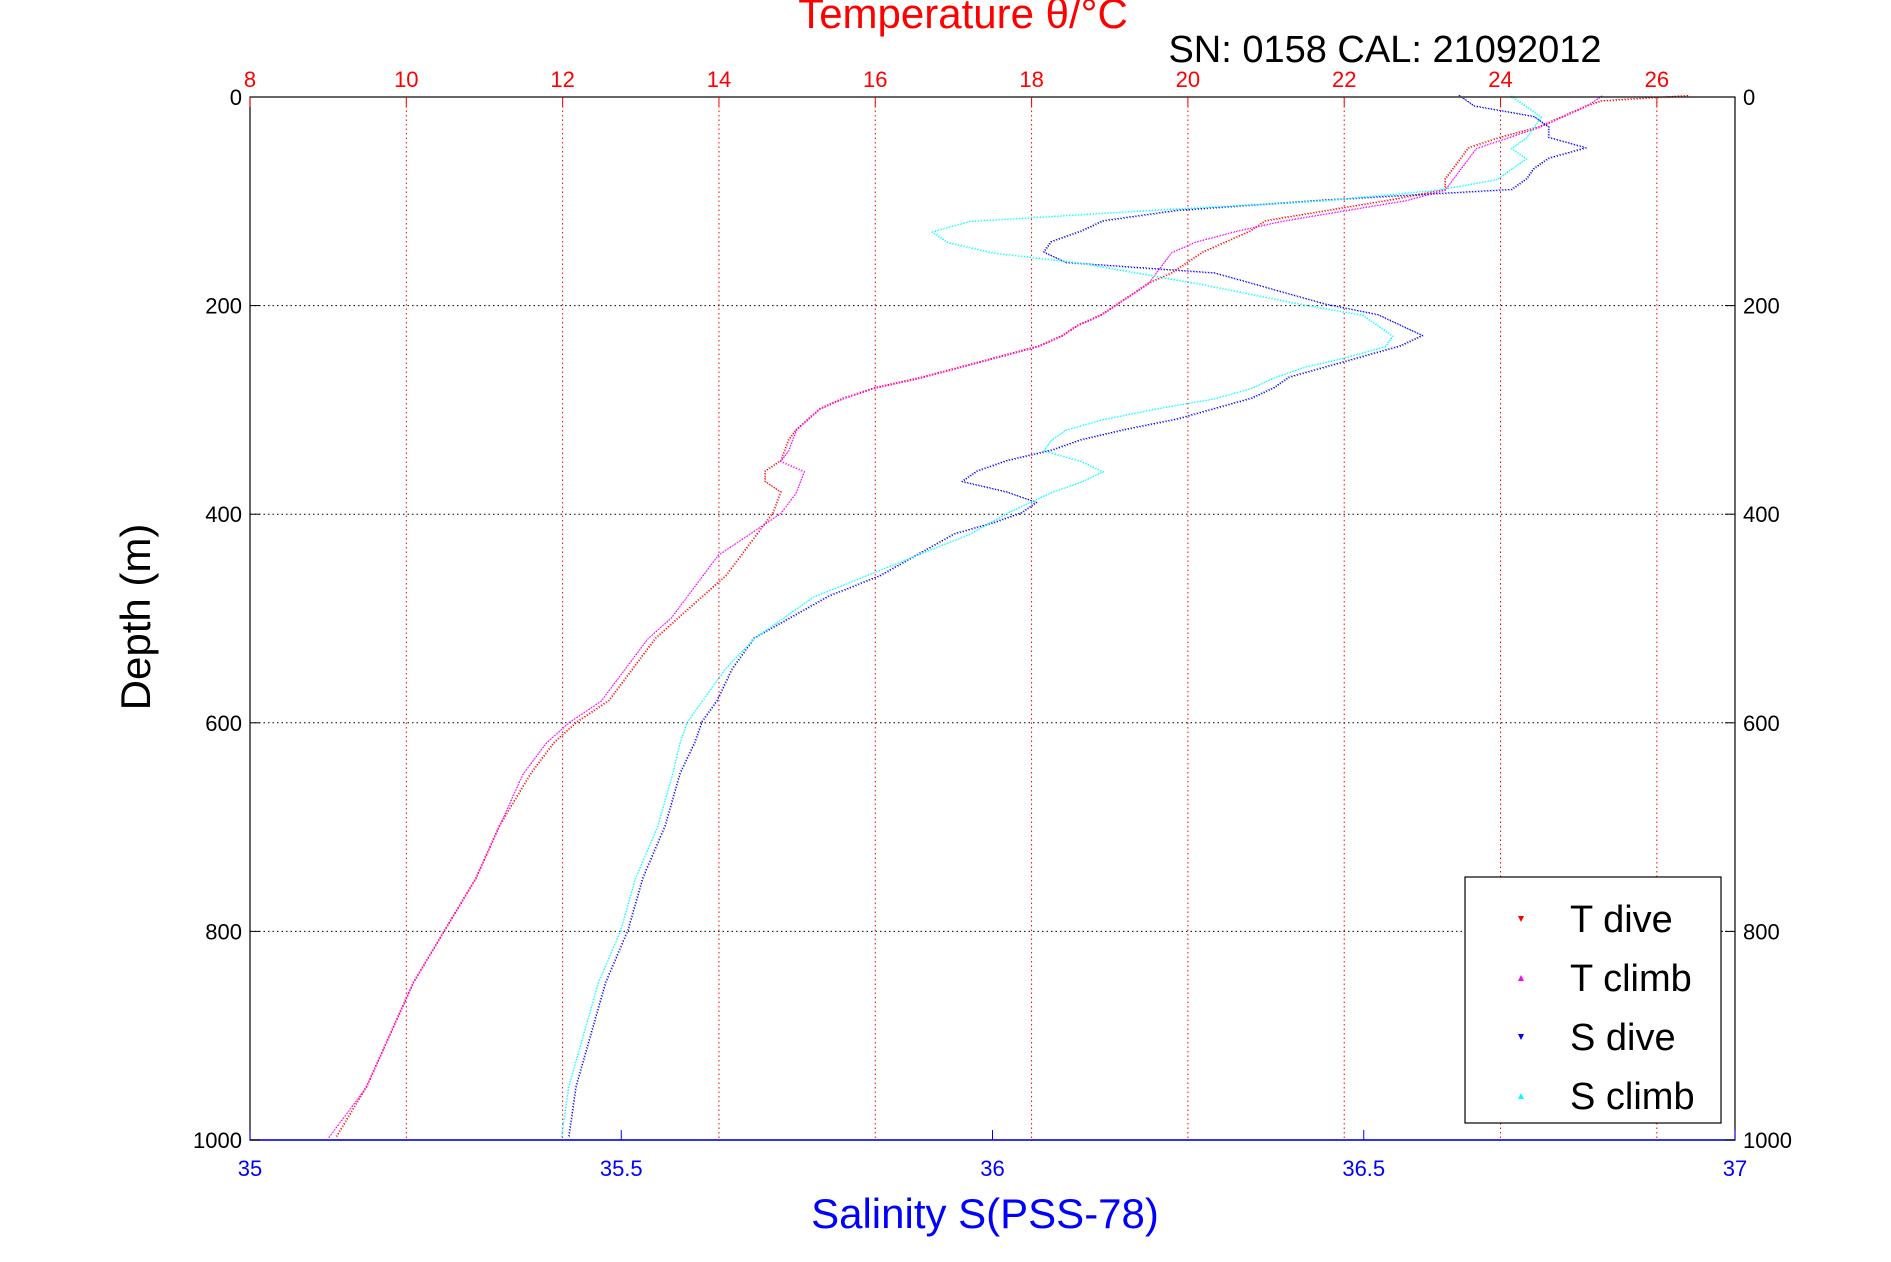  I want to click on chart-title: Temperature θ/°C, so click(963, 18).